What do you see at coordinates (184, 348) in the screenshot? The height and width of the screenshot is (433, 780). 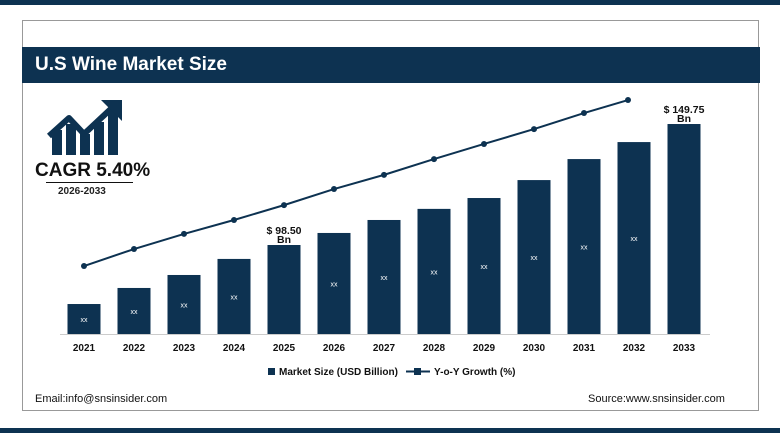 I see `x-tick-label: 2023` at bounding box center [184, 348].